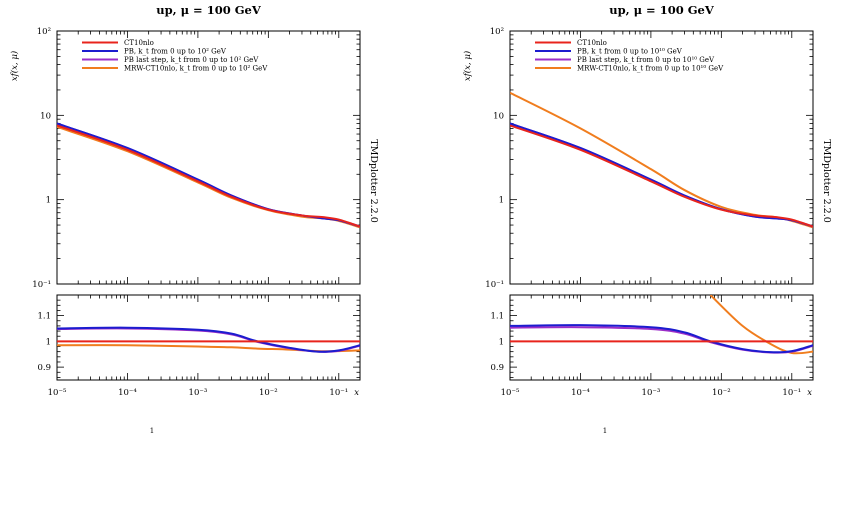  I want to click on legend-label-1: PB, k_t from 0 up to 10² GeV, so click(175, 52).